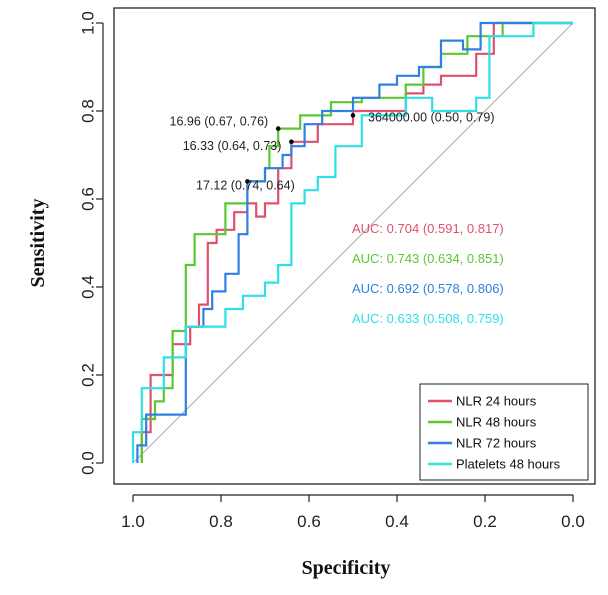 The width and height of the screenshot is (608, 595). What do you see at coordinates (87, 287) in the screenshot?
I see `y-tick-label: 0.4` at bounding box center [87, 287].